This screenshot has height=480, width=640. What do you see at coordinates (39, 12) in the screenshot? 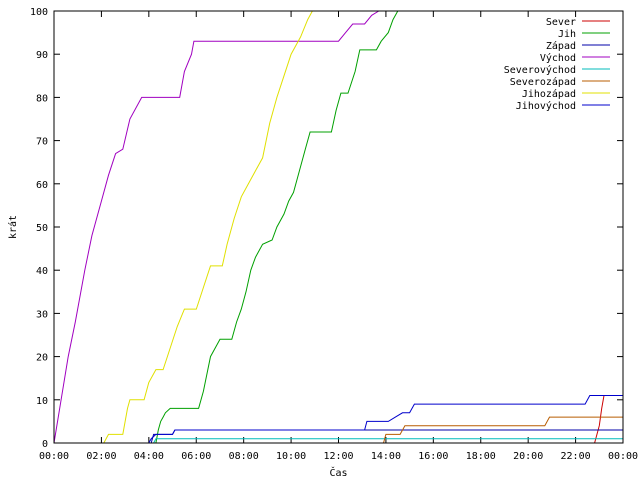
I see `y-tick-label: 100` at bounding box center [39, 12].